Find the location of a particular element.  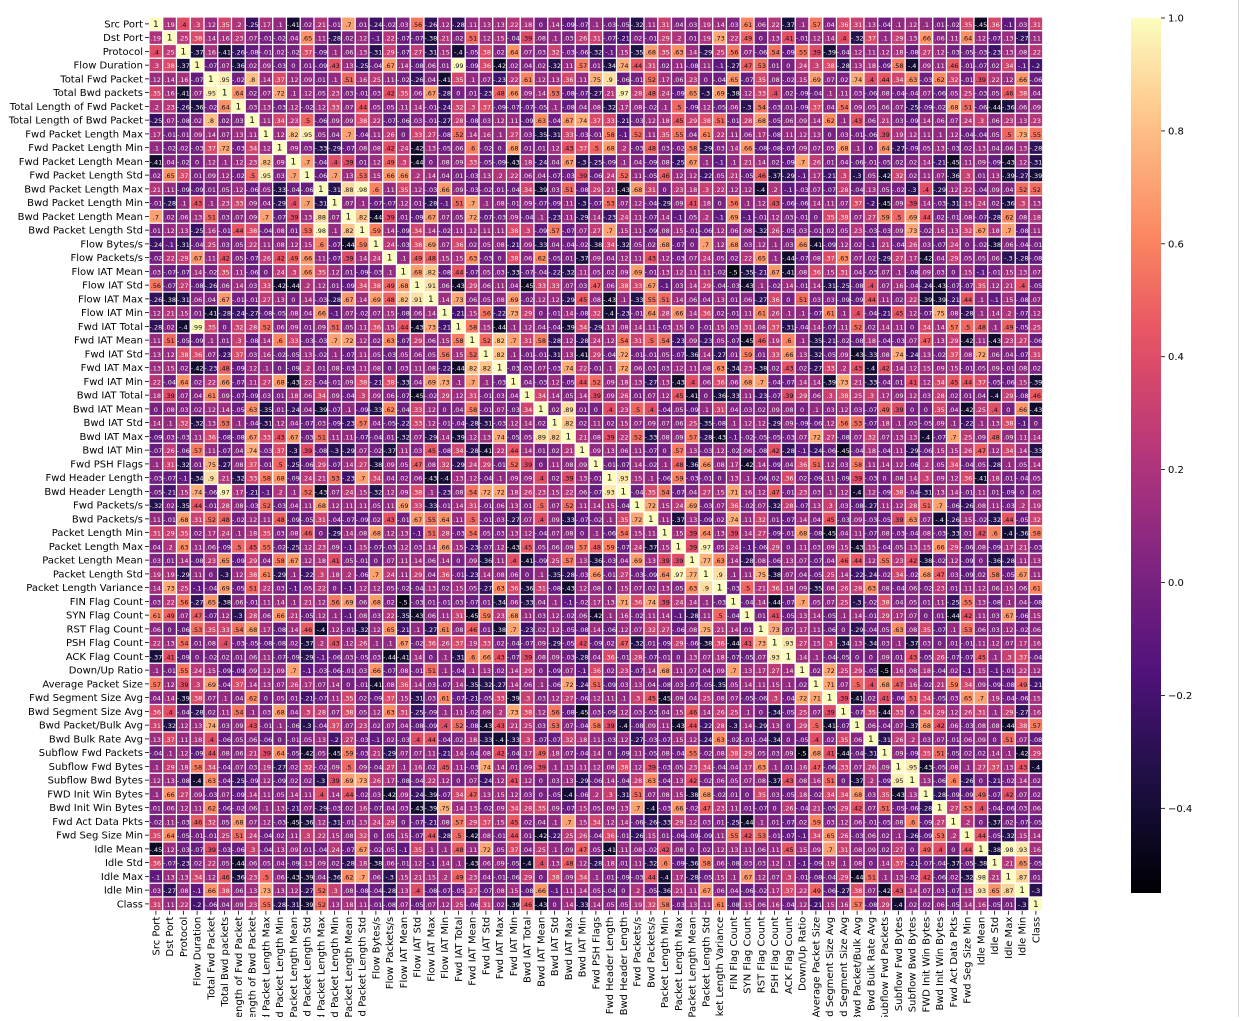

heatmap-cell-value: -.03 is located at coordinates (568, 52).